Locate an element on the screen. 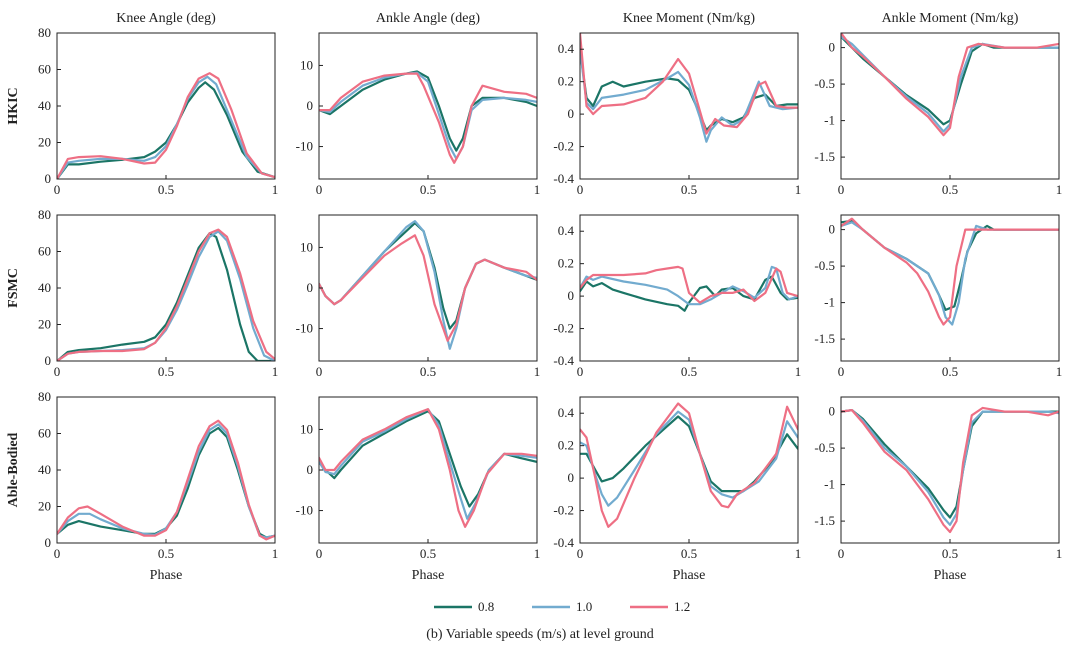 This screenshot has width=1080, height=660. column-title-3: Ankle Moment (Nm/kg) is located at coordinates (950, 18).